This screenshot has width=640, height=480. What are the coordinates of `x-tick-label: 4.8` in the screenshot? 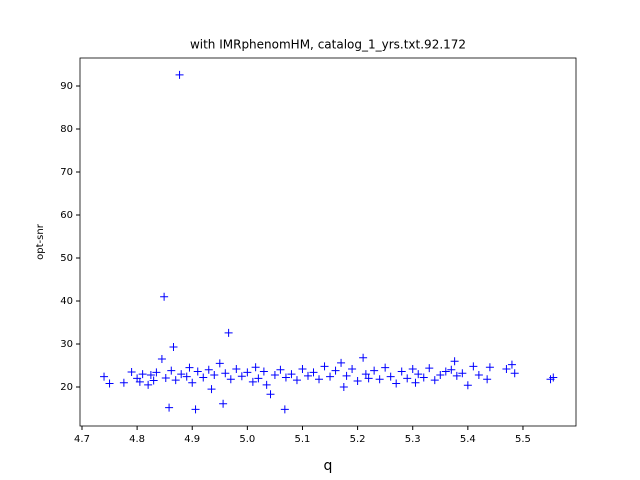 It's located at (137, 439).